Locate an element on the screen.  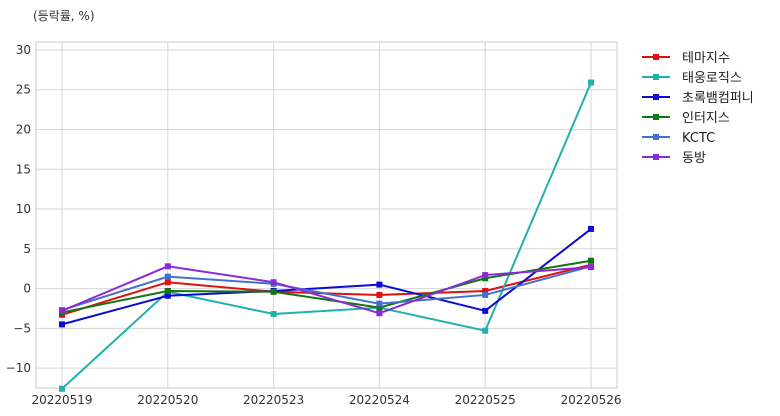
x-tick-label: 20220520 is located at coordinates (167, 400).